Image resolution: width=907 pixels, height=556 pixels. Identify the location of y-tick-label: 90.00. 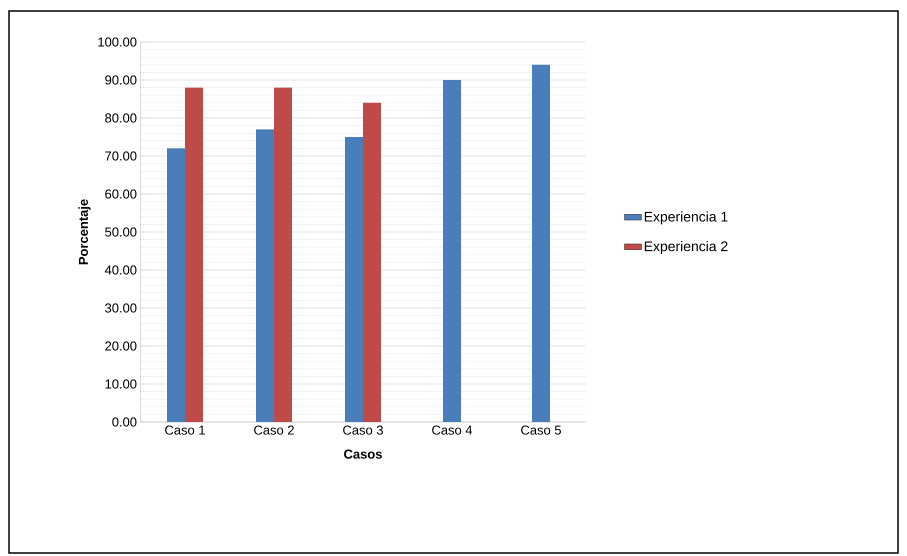
(120, 80).